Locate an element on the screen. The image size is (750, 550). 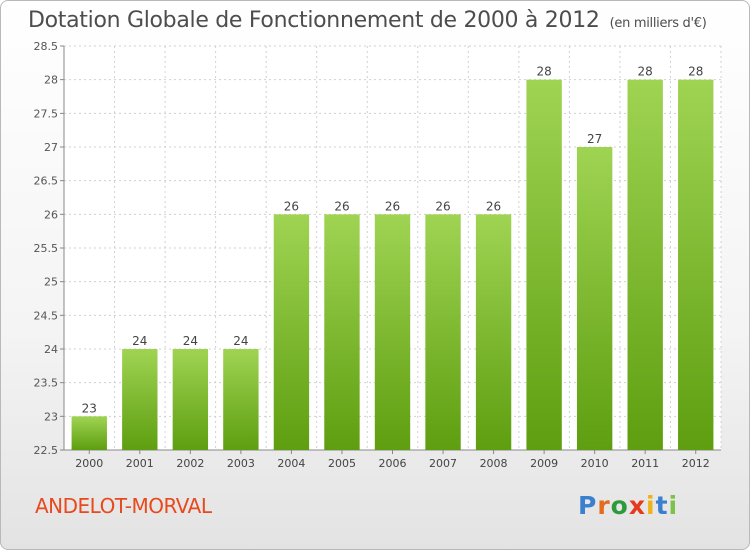
x-tick-label: 2005 is located at coordinates (342, 463).